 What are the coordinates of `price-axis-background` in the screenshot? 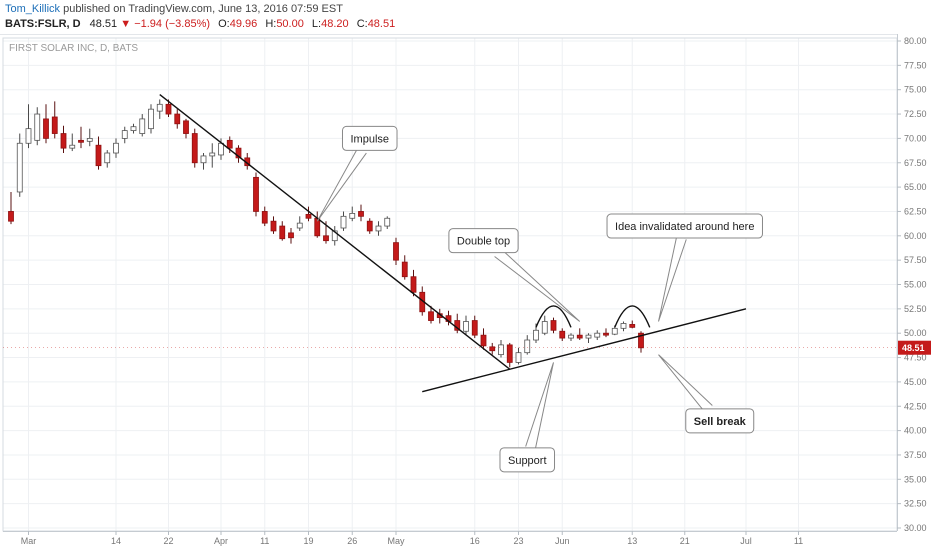 It's located at (914, 292).